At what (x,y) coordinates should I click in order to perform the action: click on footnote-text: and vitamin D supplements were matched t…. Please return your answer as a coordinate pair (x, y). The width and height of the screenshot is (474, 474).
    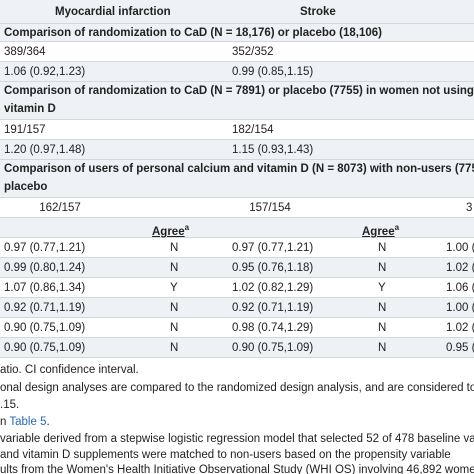
    Looking at the image, I should click on (225, 455).